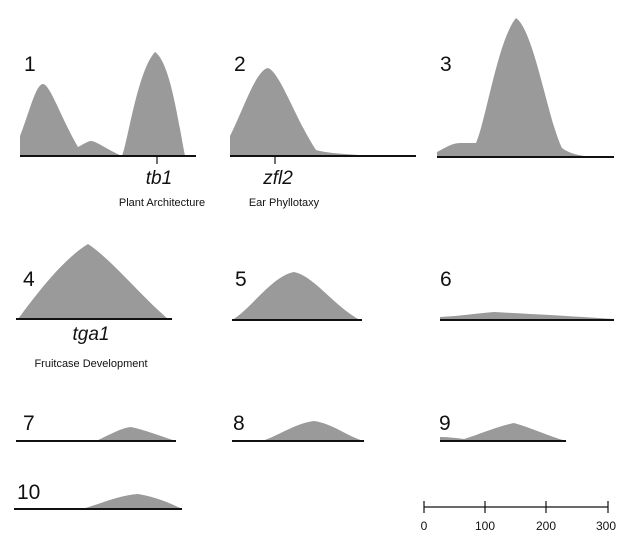  I want to click on panel-10: 10, so click(98, 495).